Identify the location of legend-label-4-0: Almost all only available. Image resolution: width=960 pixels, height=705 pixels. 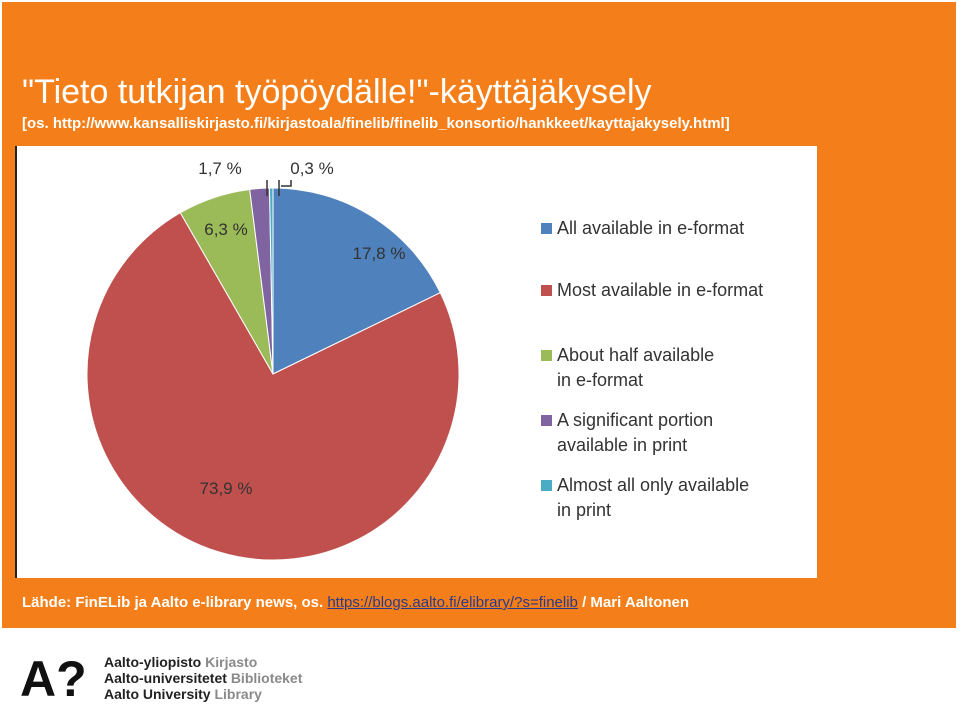
(653, 485).